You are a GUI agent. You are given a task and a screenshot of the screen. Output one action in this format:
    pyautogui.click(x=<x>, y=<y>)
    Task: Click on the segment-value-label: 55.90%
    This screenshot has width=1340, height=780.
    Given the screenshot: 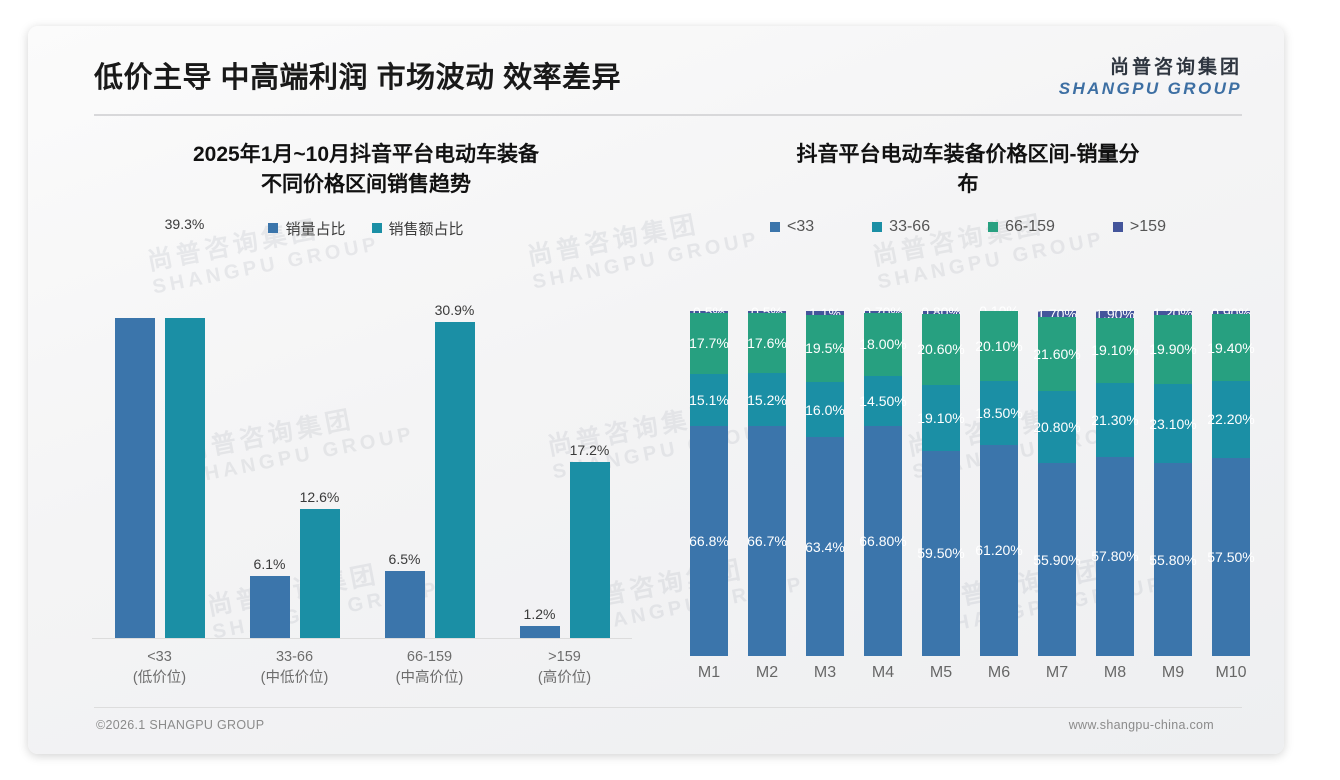 What is the action you would take?
    pyautogui.click(x=1057, y=559)
    